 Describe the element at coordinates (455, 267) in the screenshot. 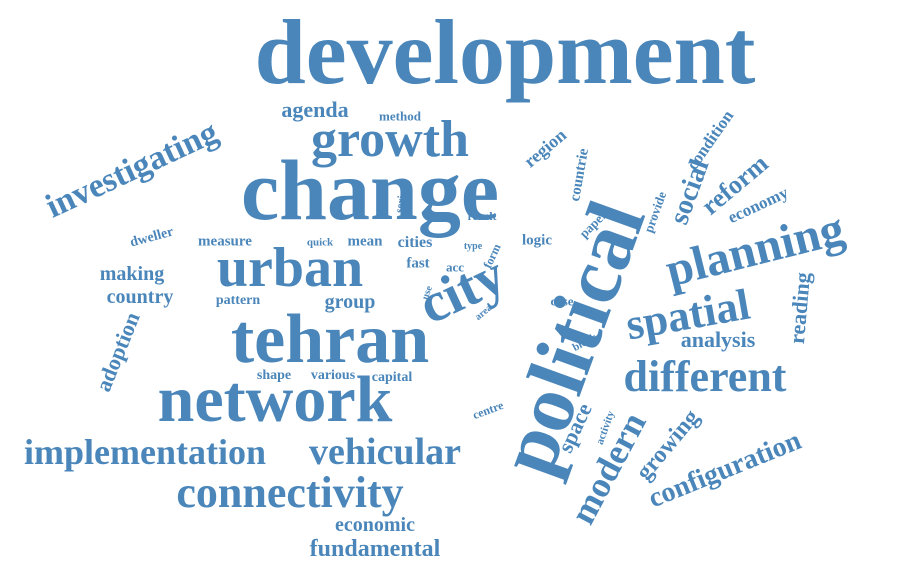

I see `word: acc` at that location.